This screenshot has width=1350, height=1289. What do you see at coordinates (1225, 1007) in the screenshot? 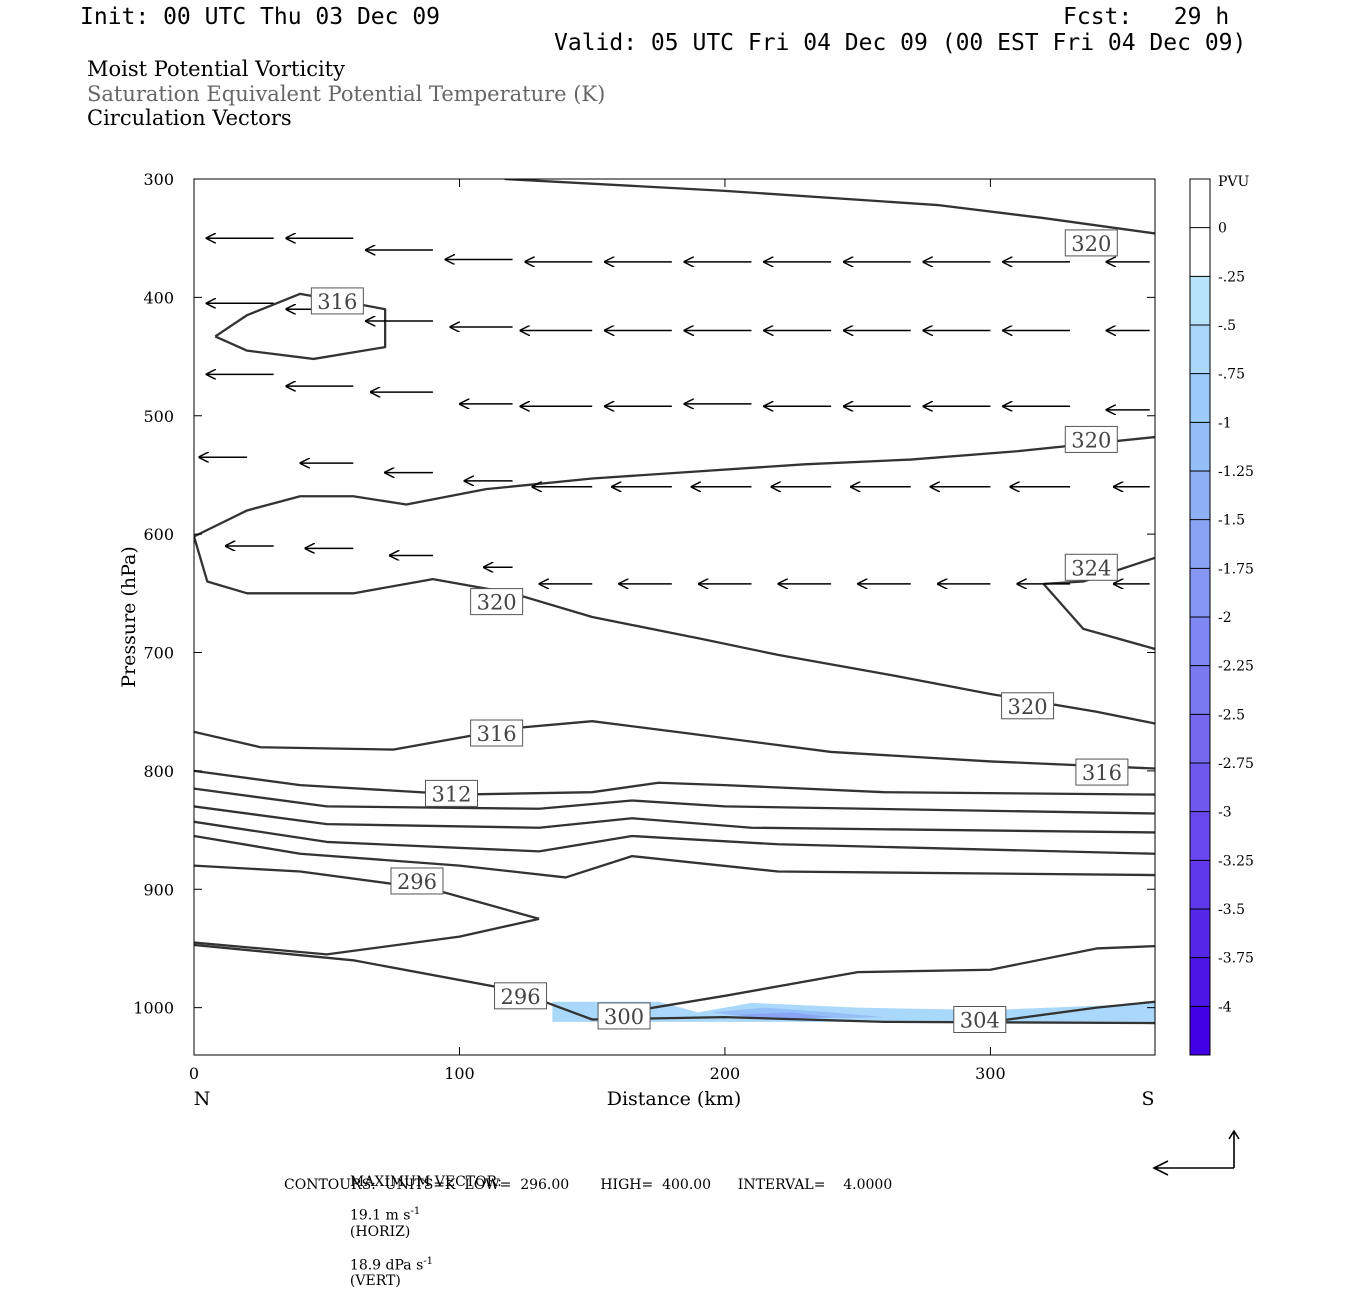
I see `colorbar-label: -4` at bounding box center [1225, 1007].